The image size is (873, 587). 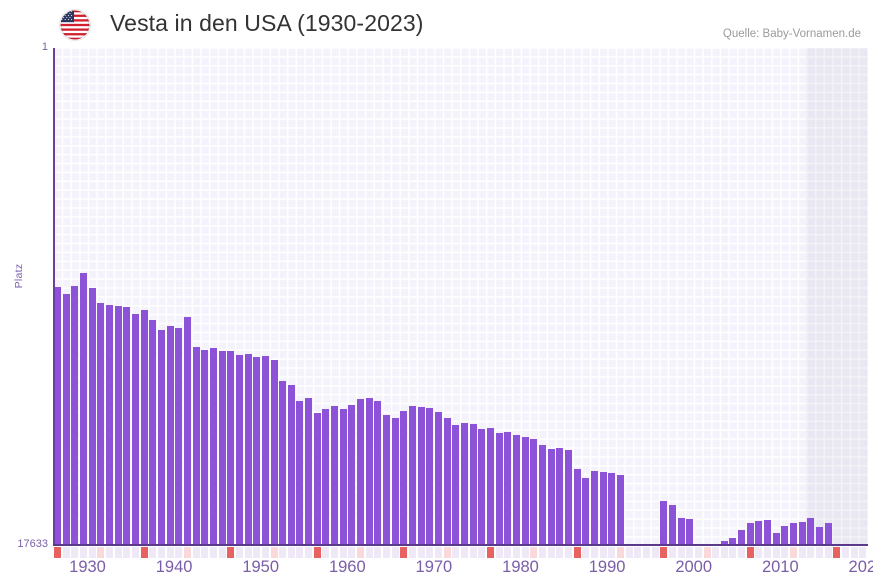 What do you see at coordinates (387, 480) in the screenshot?
I see `bar-1968` at bounding box center [387, 480].